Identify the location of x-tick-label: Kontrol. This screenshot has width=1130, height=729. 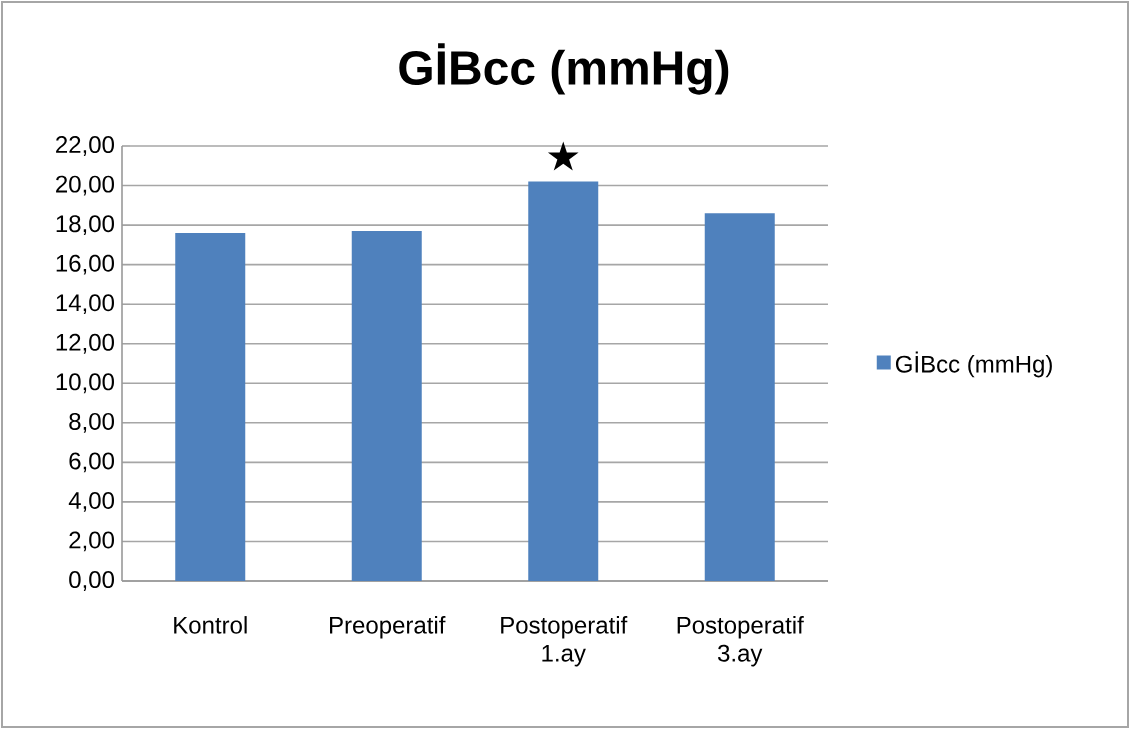
(210, 625).